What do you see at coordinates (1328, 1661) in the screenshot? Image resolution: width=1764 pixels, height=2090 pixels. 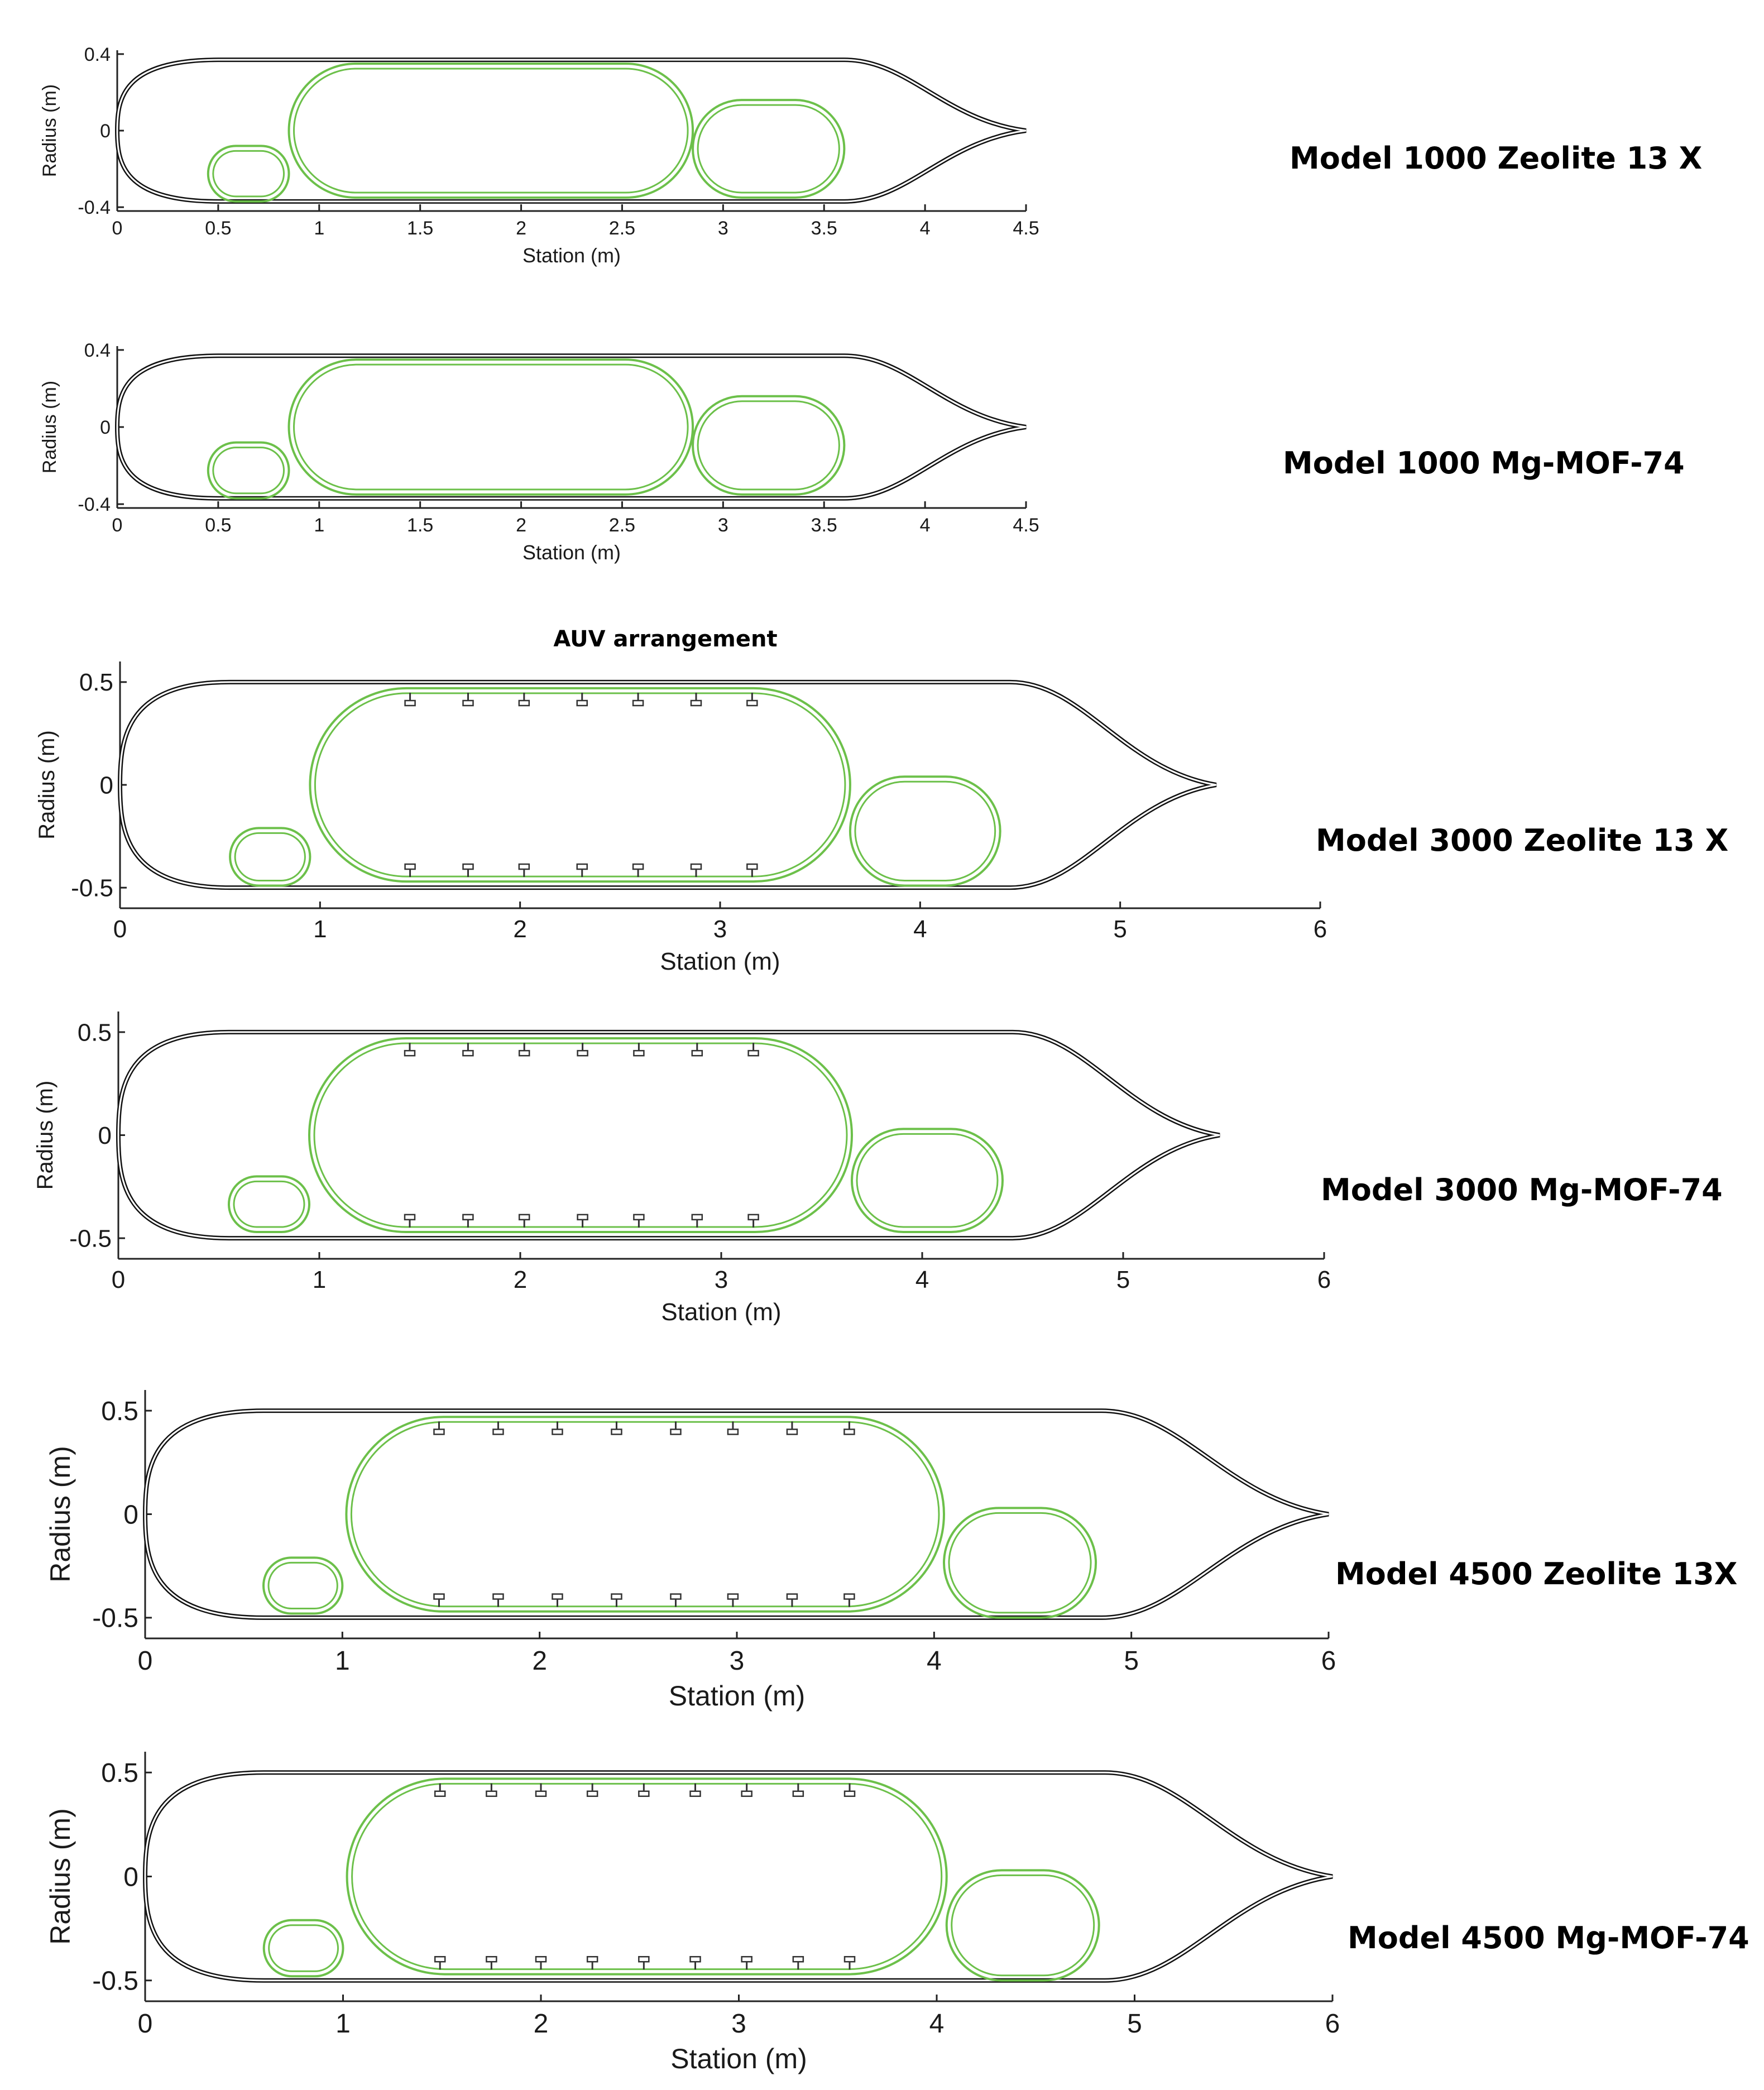 I see `x-tick-label: 6` at bounding box center [1328, 1661].